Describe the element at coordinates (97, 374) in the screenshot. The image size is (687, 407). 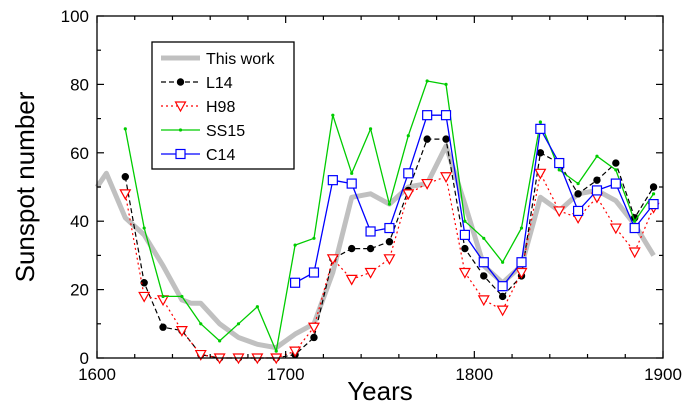
I see `x-tick-label-0: 1600` at that location.